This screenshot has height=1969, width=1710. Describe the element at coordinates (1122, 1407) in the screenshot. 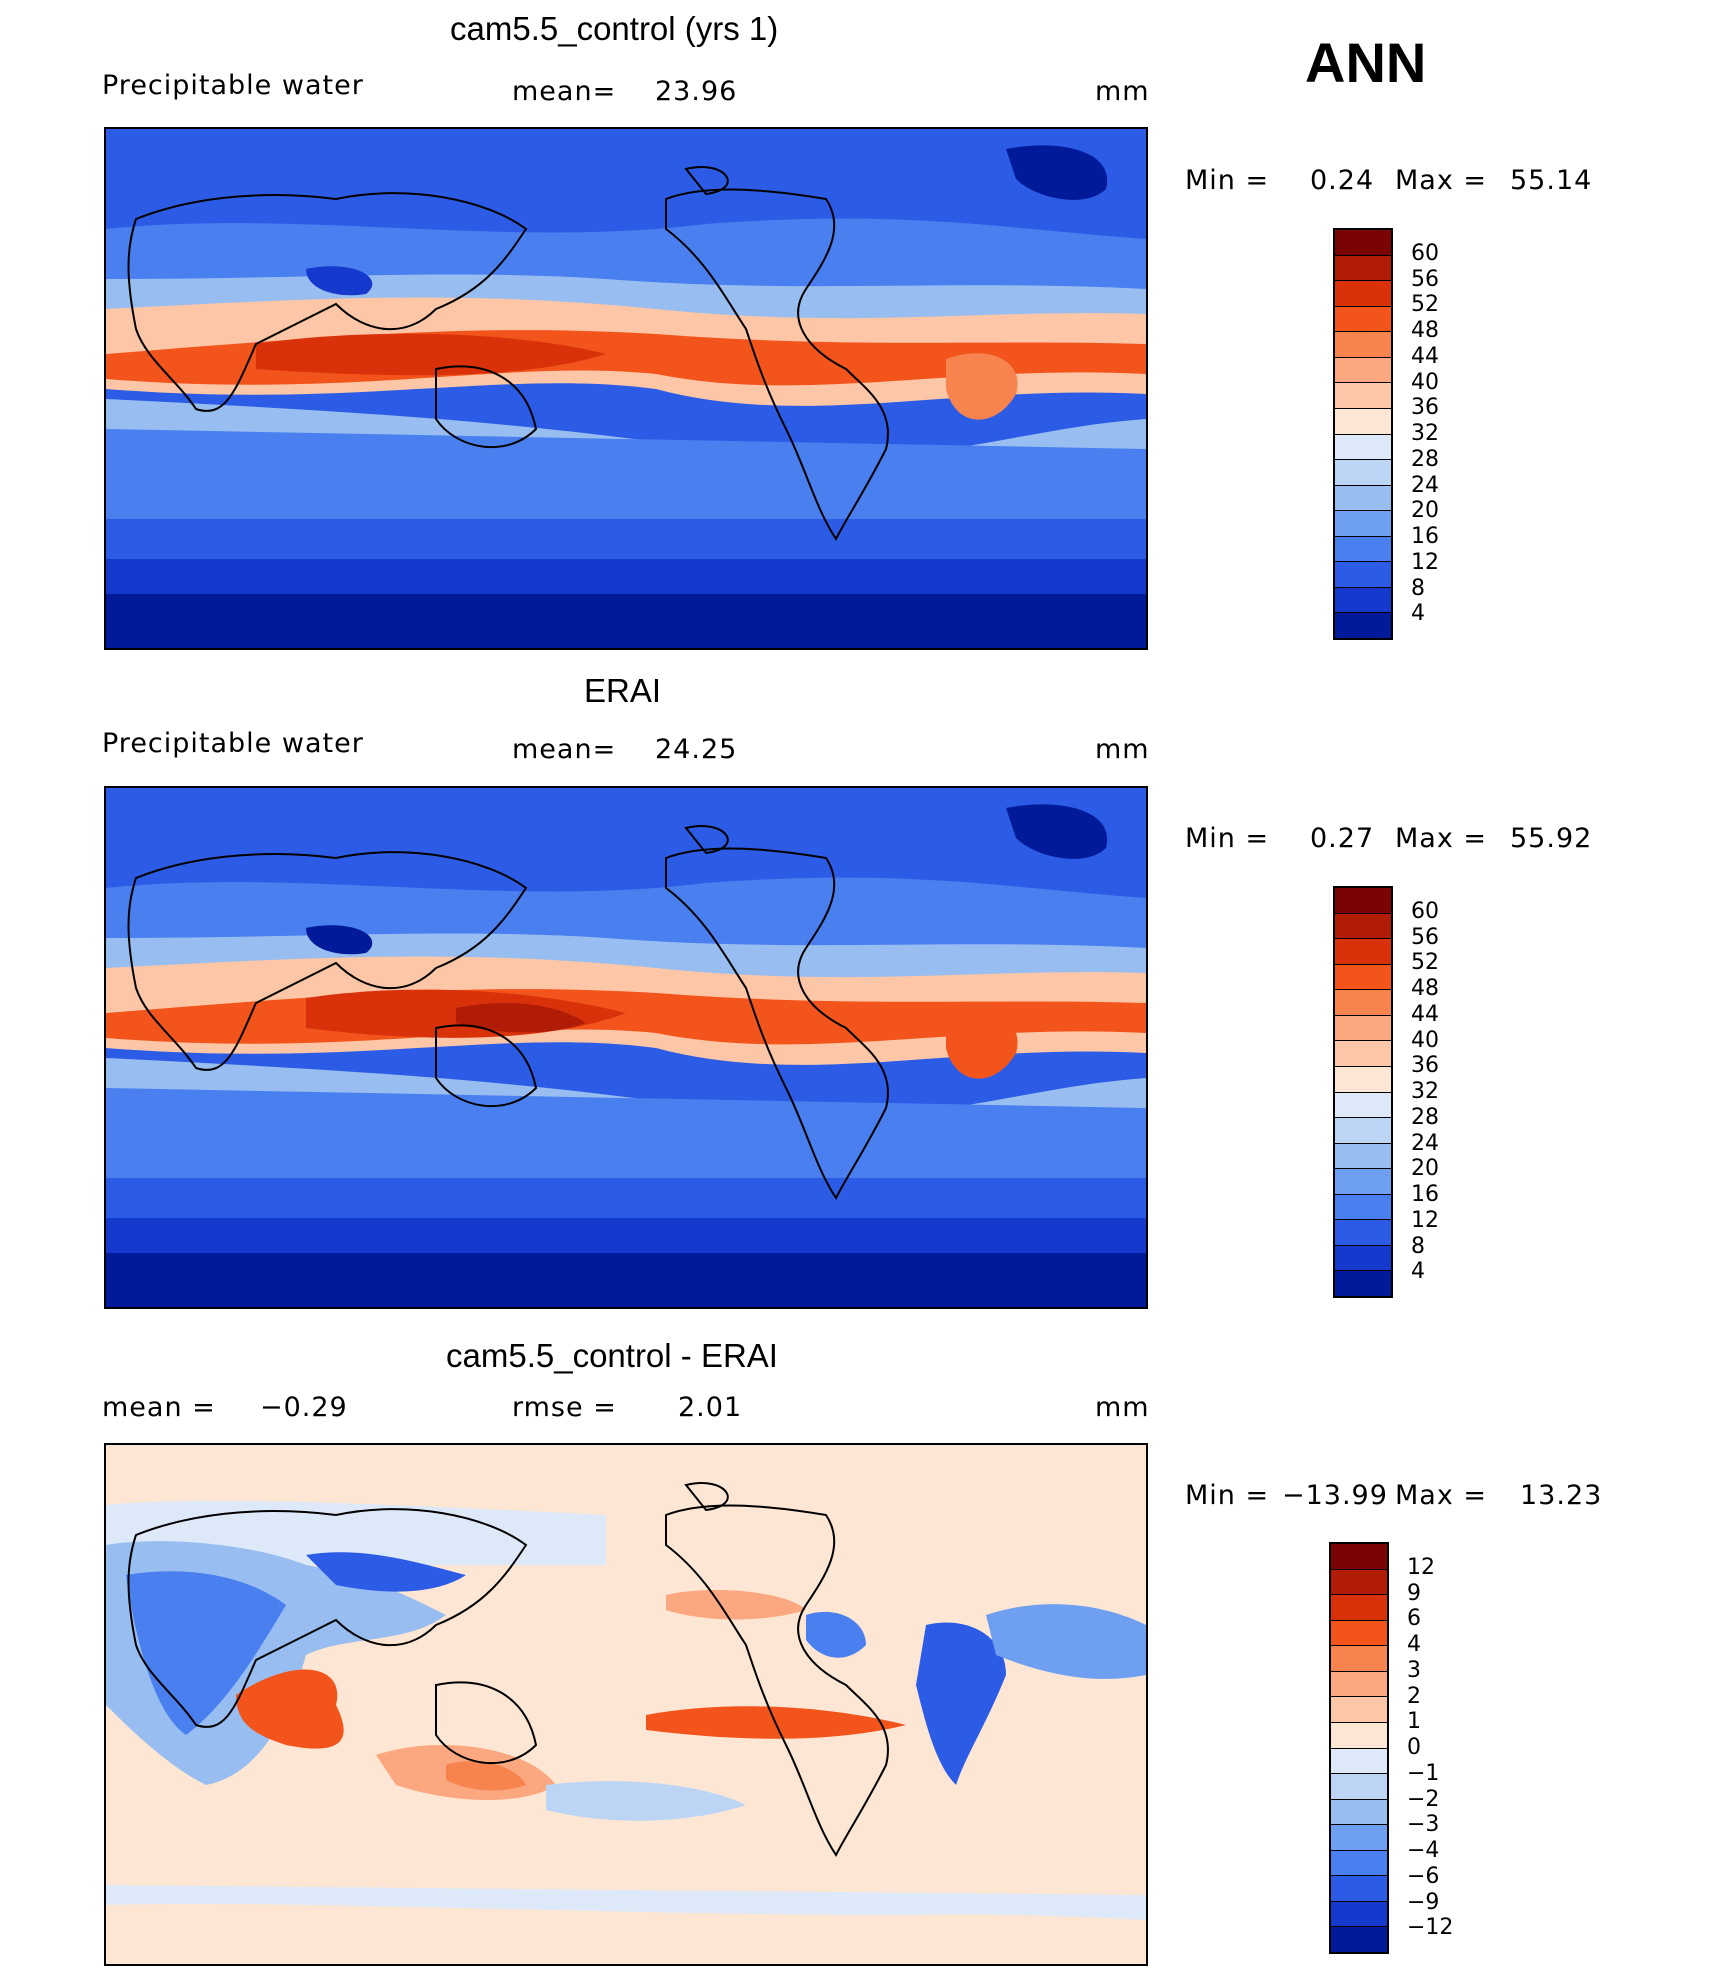

I see `panel-3-units: mm` at that location.